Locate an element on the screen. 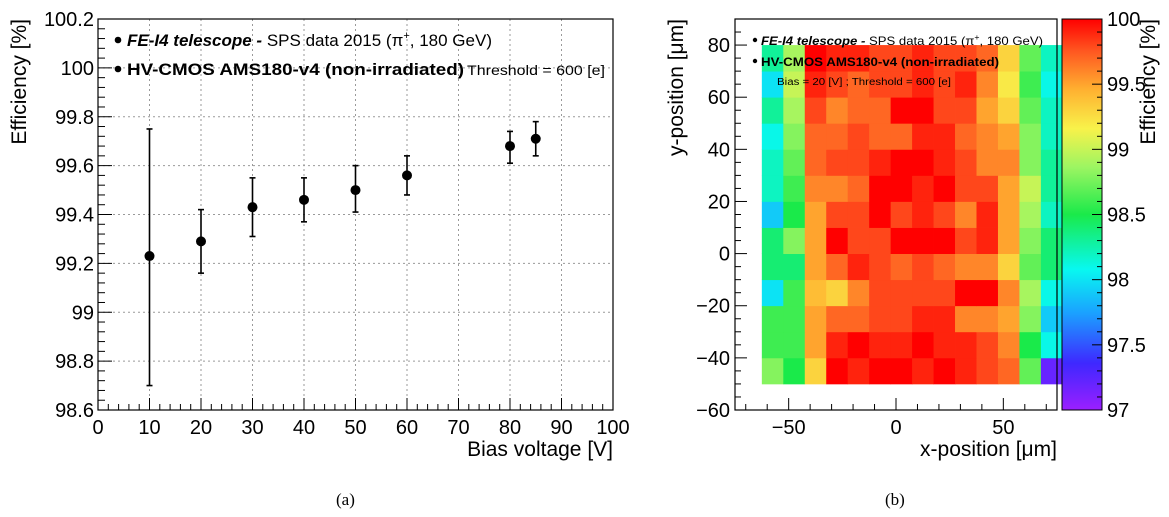 The image size is (1169, 517). y-tick-label: −40 is located at coordinates (713, 359).